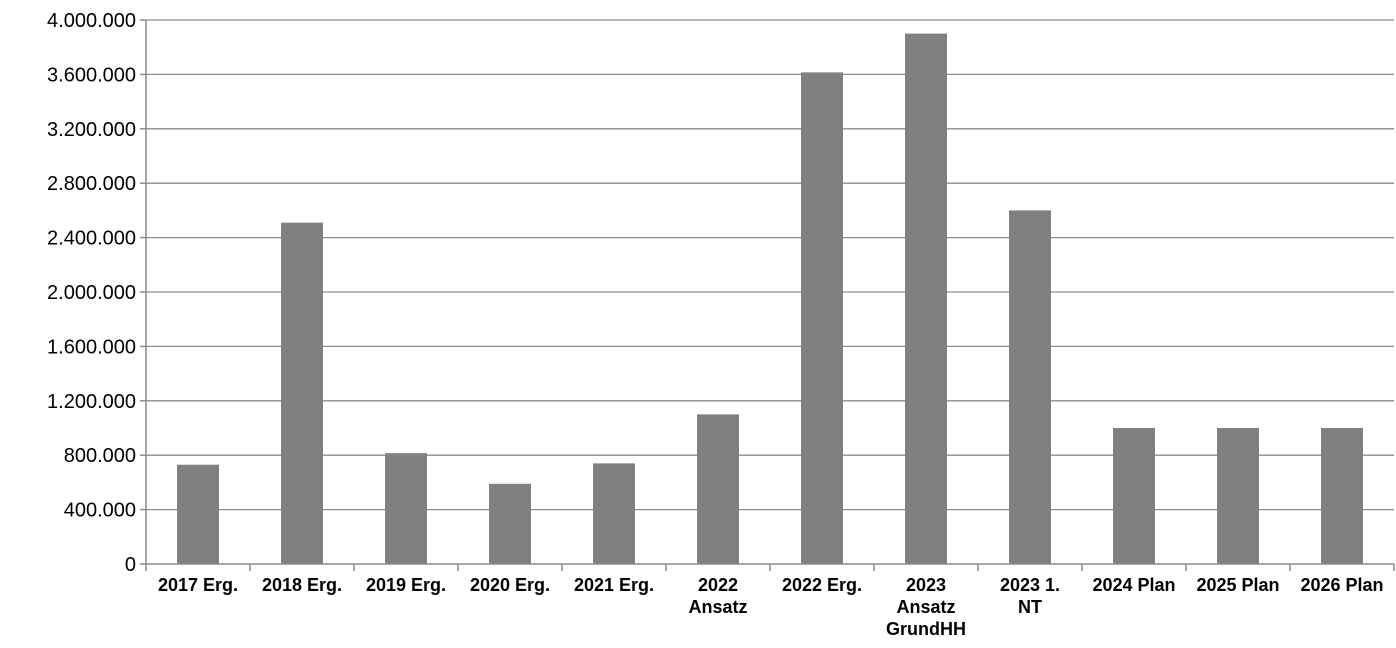  I want to click on x-tick-label-line: 2019 Erg., so click(406, 585).